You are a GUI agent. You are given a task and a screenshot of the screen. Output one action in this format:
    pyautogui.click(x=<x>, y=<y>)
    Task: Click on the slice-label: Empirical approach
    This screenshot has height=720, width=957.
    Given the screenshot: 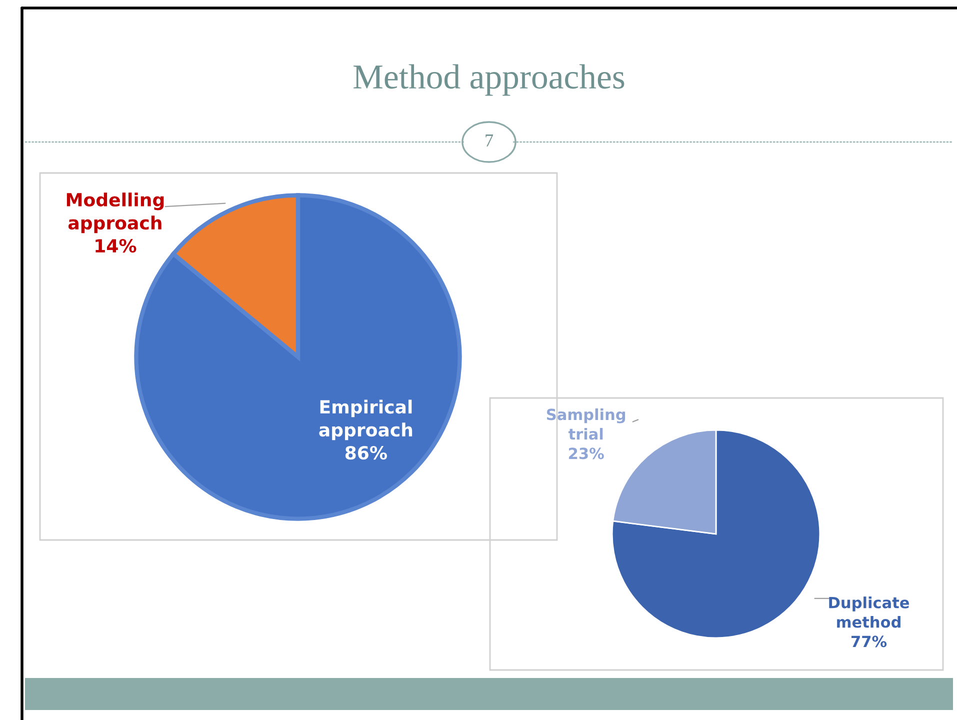 What is the action you would take?
    pyautogui.click(x=365, y=420)
    